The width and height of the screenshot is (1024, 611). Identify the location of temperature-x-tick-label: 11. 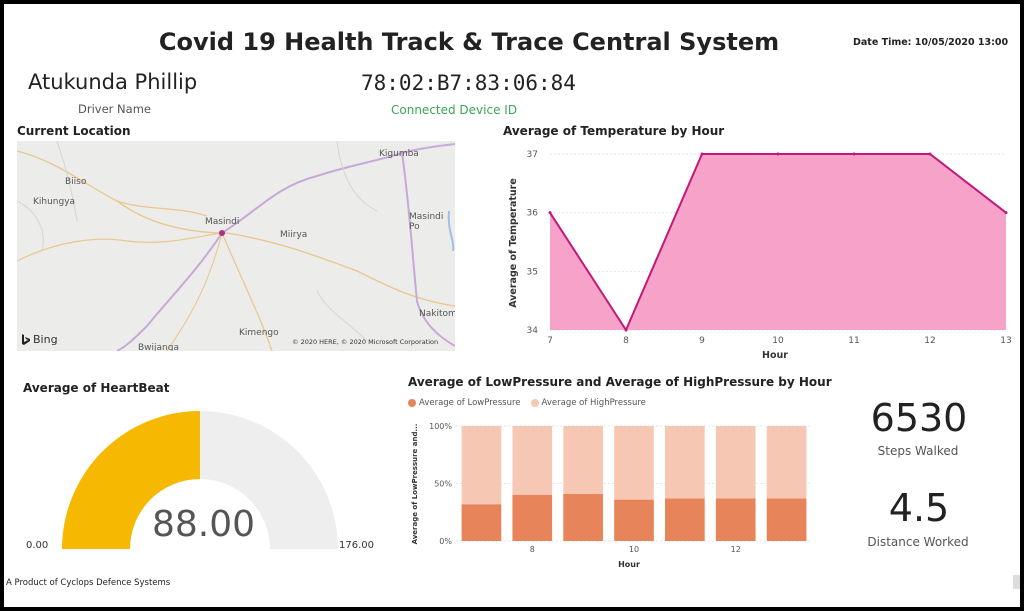
(853, 341).